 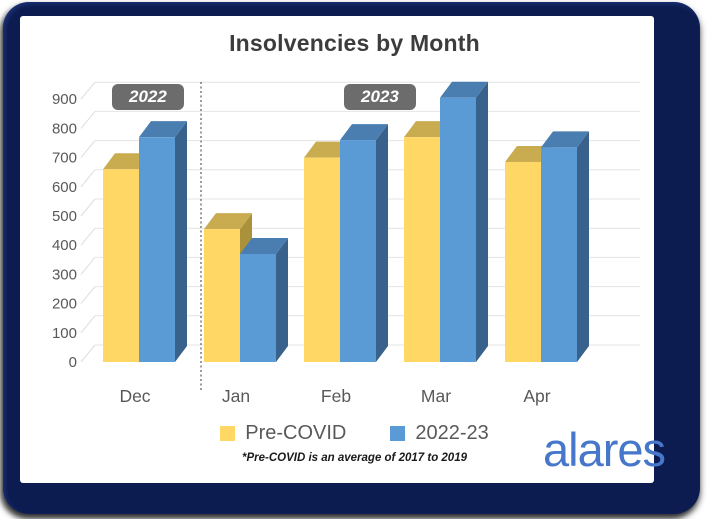 I want to click on legend-label-pre-covid: Pre-COVID, so click(x=296, y=432).